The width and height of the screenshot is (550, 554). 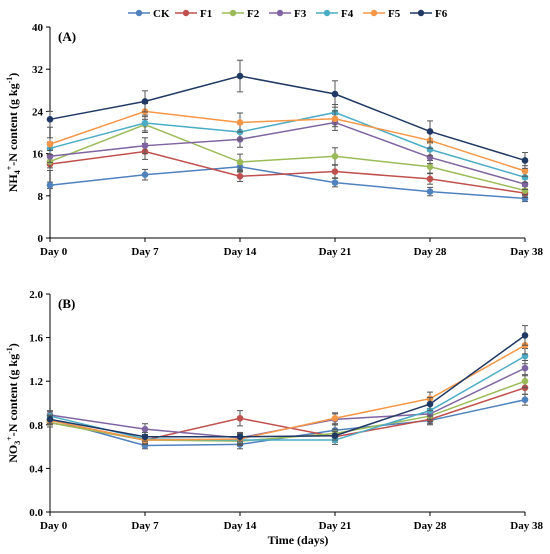 What do you see at coordinates (300, 14) in the screenshot?
I see `legend-label: F3` at bounding box center [300, 14].